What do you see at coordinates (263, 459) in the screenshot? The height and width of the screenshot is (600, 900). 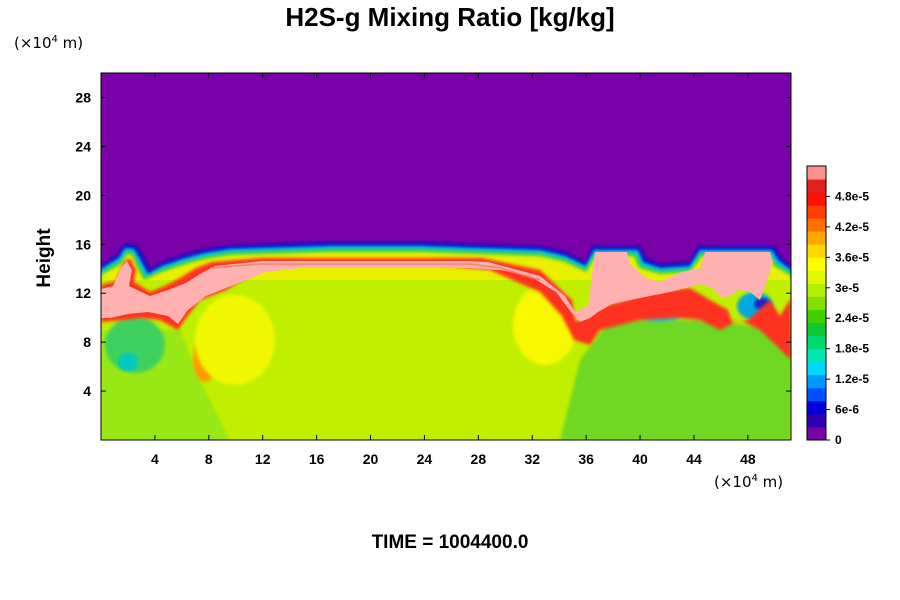 I see `x-tick-label: 12` at bounding box center [263, 459].